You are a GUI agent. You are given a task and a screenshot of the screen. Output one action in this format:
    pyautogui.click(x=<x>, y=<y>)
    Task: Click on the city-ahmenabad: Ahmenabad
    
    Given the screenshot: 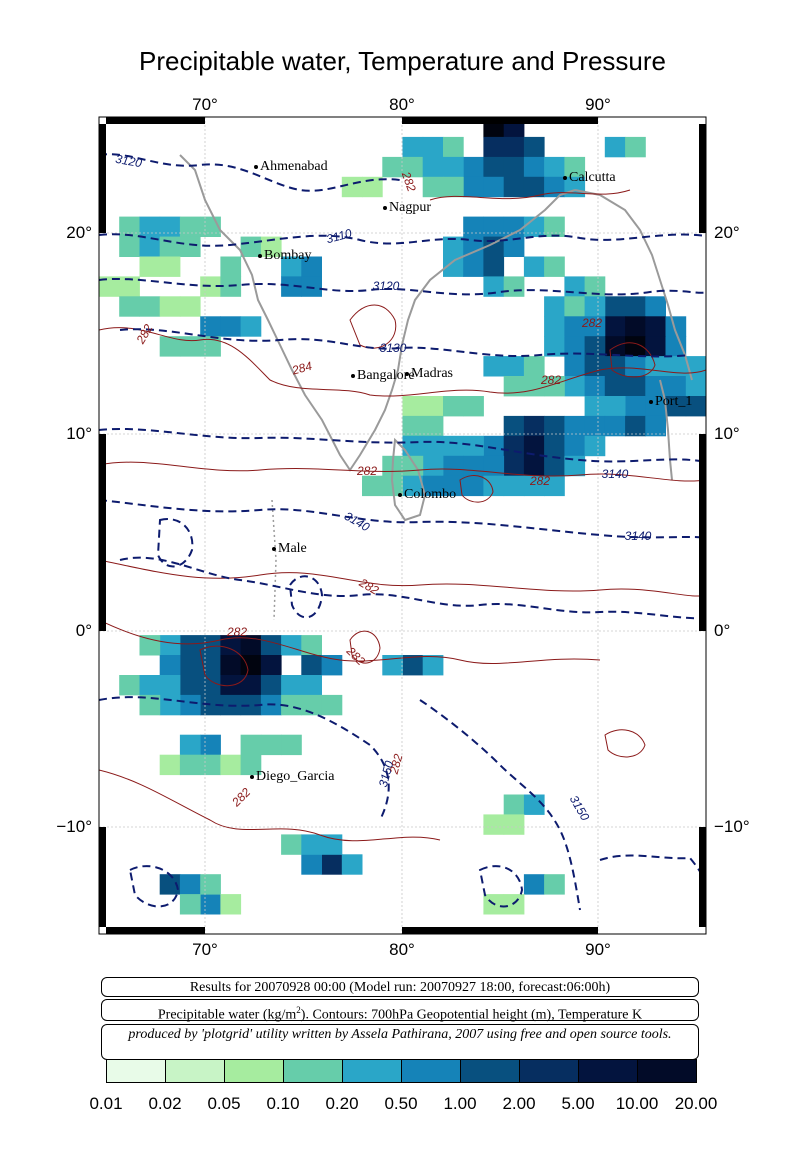 What is the action you would take?
    pyautogui.click(x=291, y=167)
    